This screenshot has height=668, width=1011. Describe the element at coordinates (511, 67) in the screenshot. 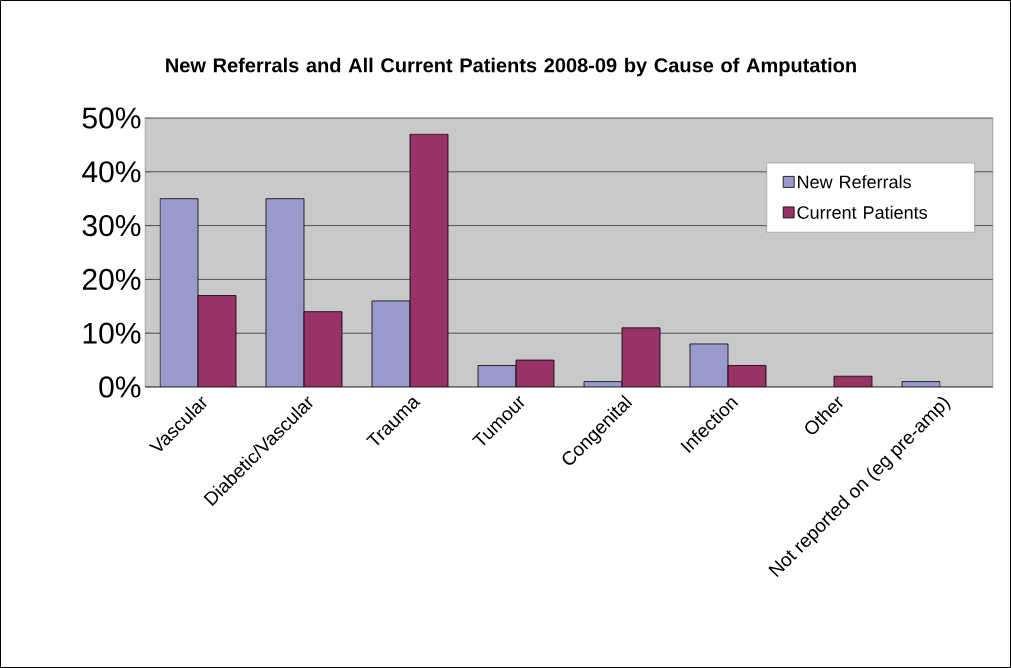

I see `chart-title: New Referrals and All Current Patients 2008-09 by Cause of Amputation` at that location.